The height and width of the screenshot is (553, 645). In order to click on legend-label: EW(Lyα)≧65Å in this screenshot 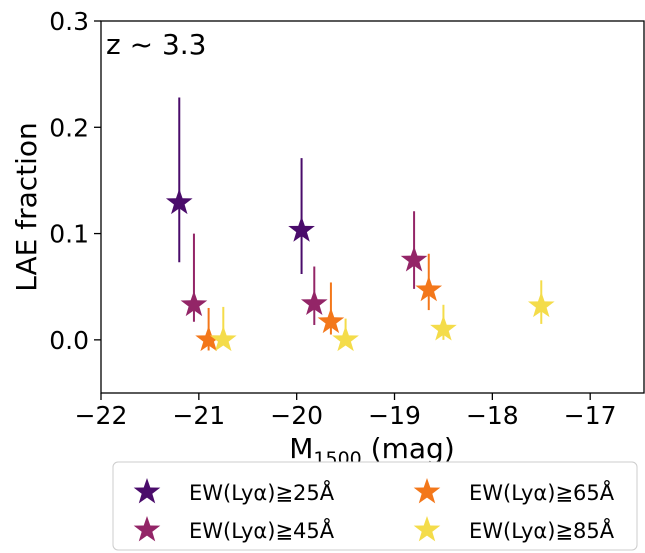, I will do `click(542, 492)`.